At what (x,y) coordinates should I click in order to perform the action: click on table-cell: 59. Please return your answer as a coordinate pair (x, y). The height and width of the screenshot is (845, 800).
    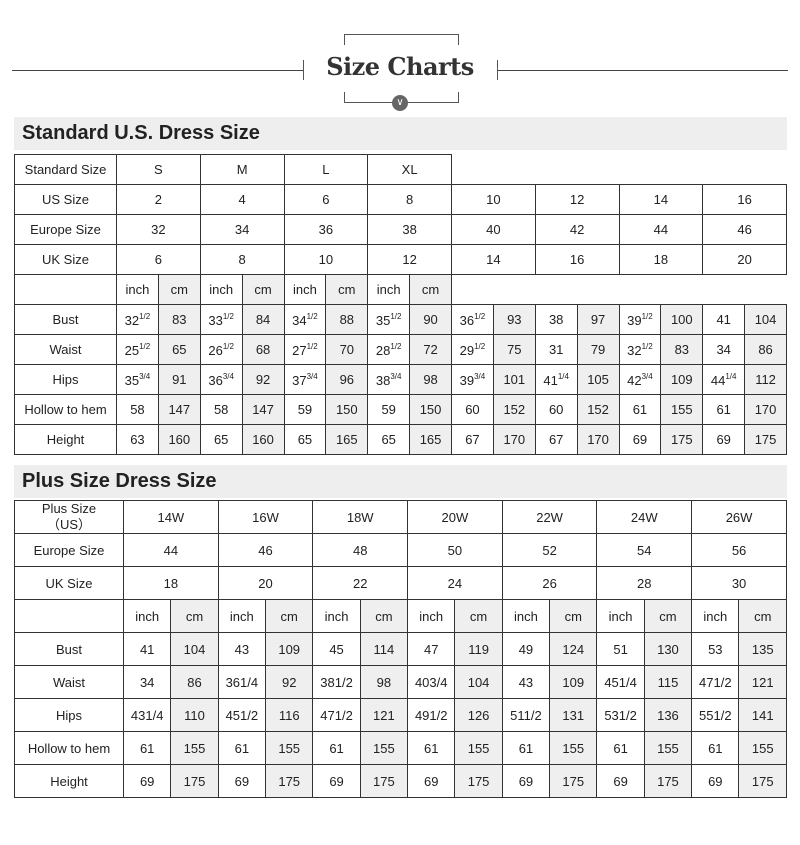
    Looking at the image, I should click on (389, 409).